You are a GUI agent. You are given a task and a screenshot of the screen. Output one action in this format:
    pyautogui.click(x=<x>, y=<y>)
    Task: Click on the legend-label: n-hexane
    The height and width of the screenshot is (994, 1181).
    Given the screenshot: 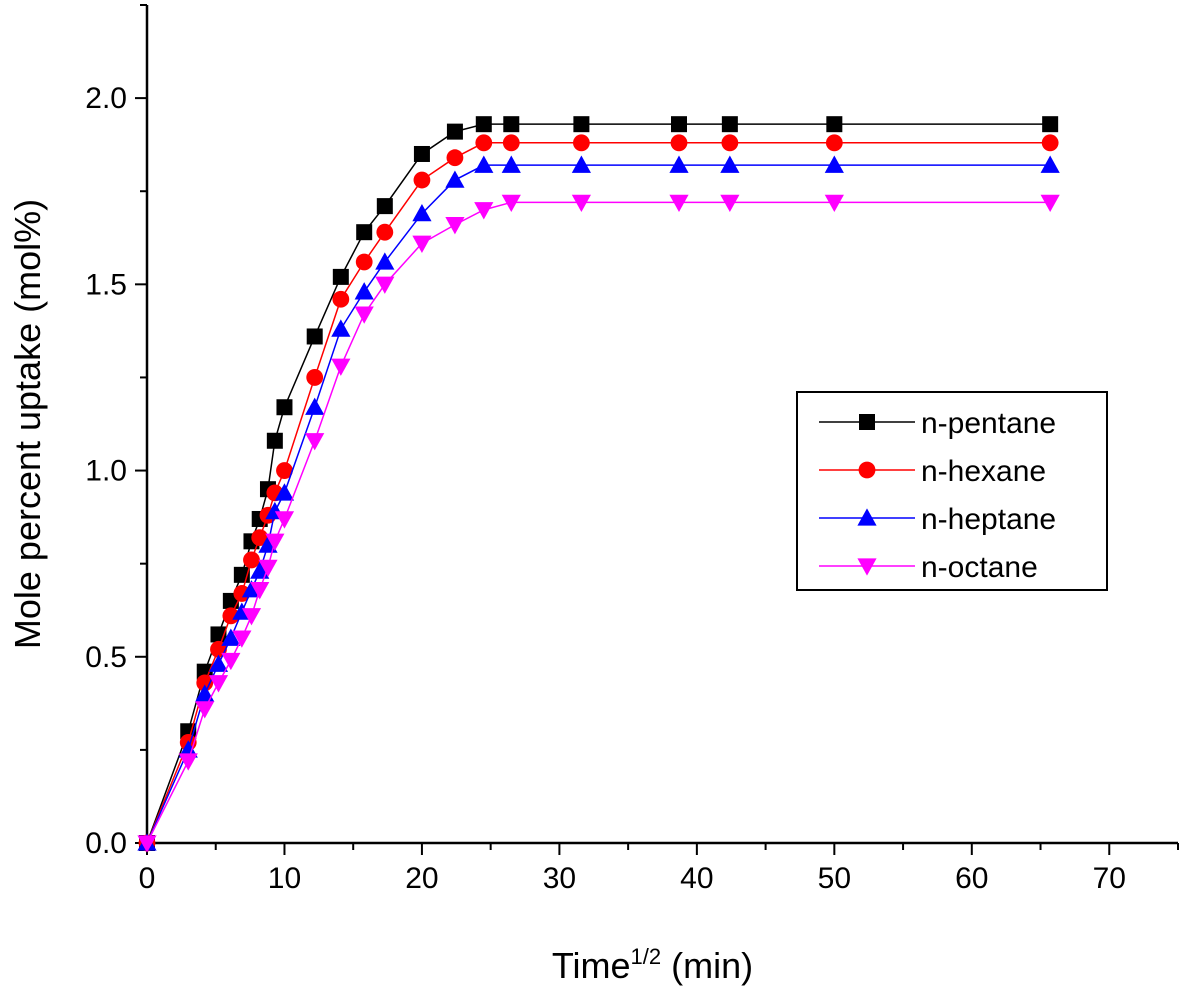 What is the action you would take?
    pyautogui.click(x=983, y=471)
    